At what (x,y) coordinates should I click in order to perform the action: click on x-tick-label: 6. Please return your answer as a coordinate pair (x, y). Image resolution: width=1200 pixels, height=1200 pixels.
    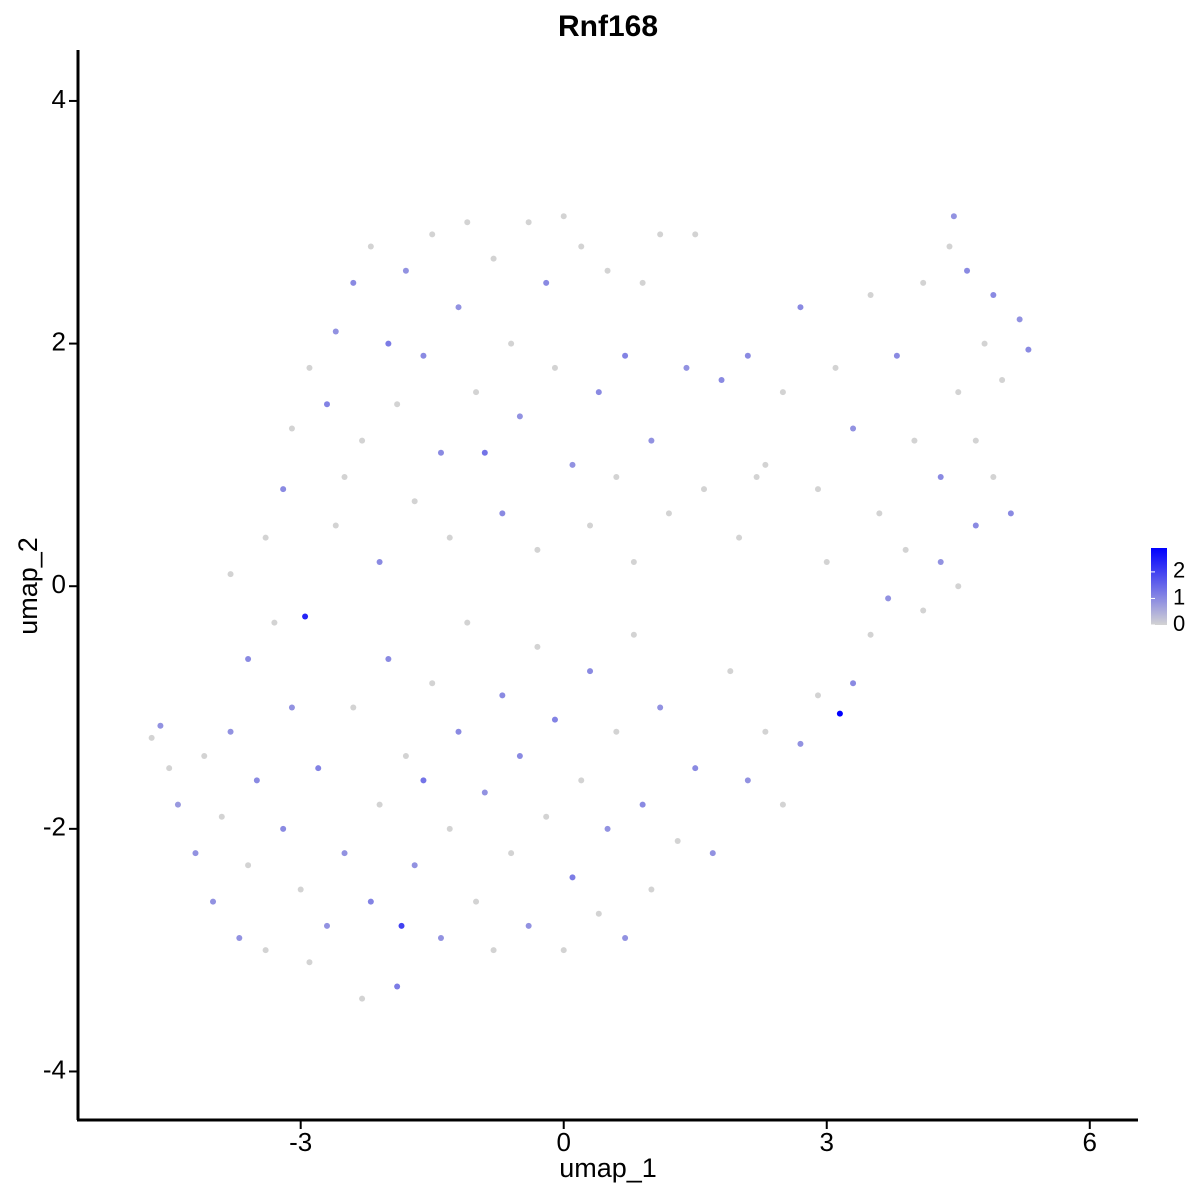
    Looking at the image, I should click on (1090, 1142).